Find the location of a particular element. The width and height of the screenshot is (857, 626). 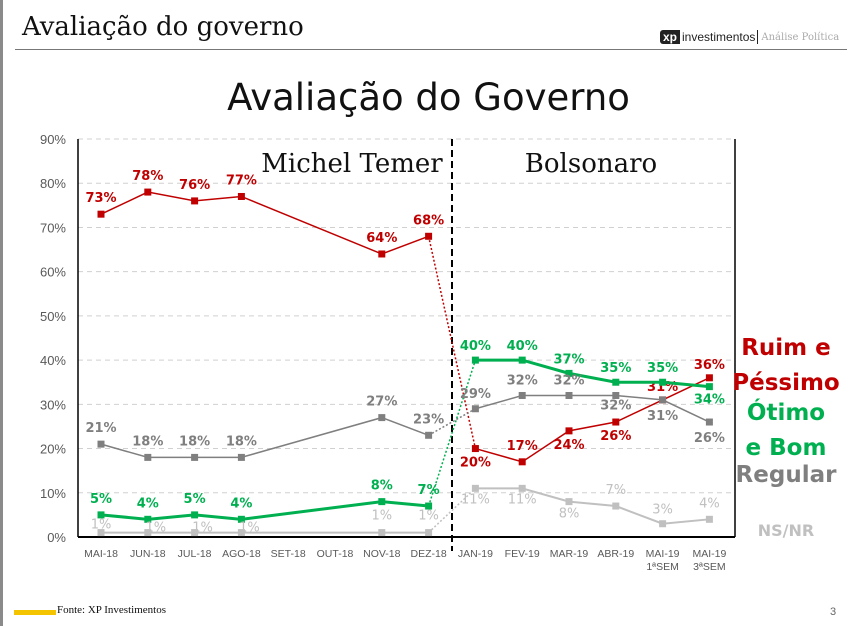

y-tick-label: 20% is located at coordinates (53, 449).